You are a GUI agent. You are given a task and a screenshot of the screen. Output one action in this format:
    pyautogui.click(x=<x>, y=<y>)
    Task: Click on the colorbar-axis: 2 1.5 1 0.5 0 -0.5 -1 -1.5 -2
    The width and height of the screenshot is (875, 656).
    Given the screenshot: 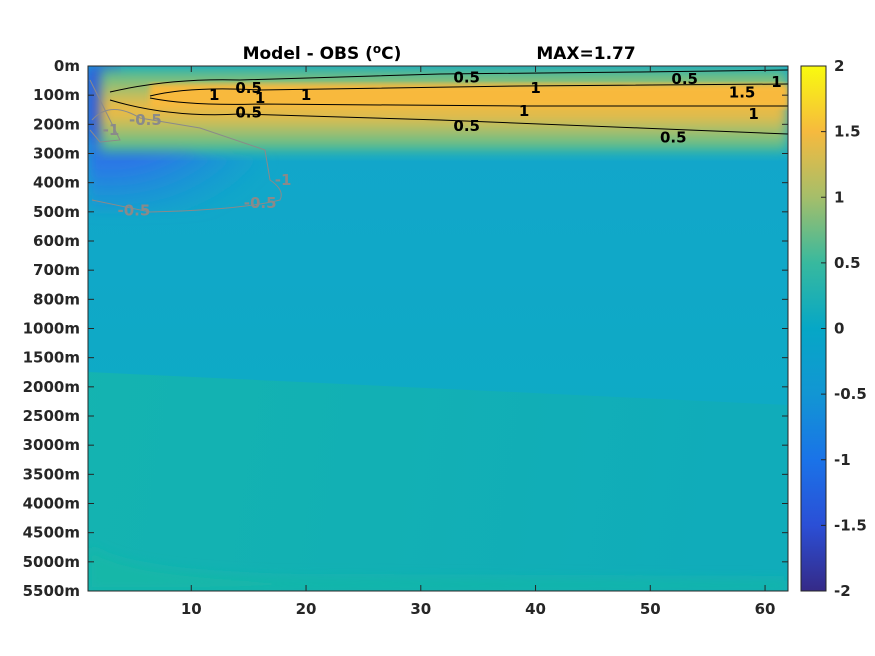 What is the action you would take?
    pyautogui.click(x=844, y=328)
    